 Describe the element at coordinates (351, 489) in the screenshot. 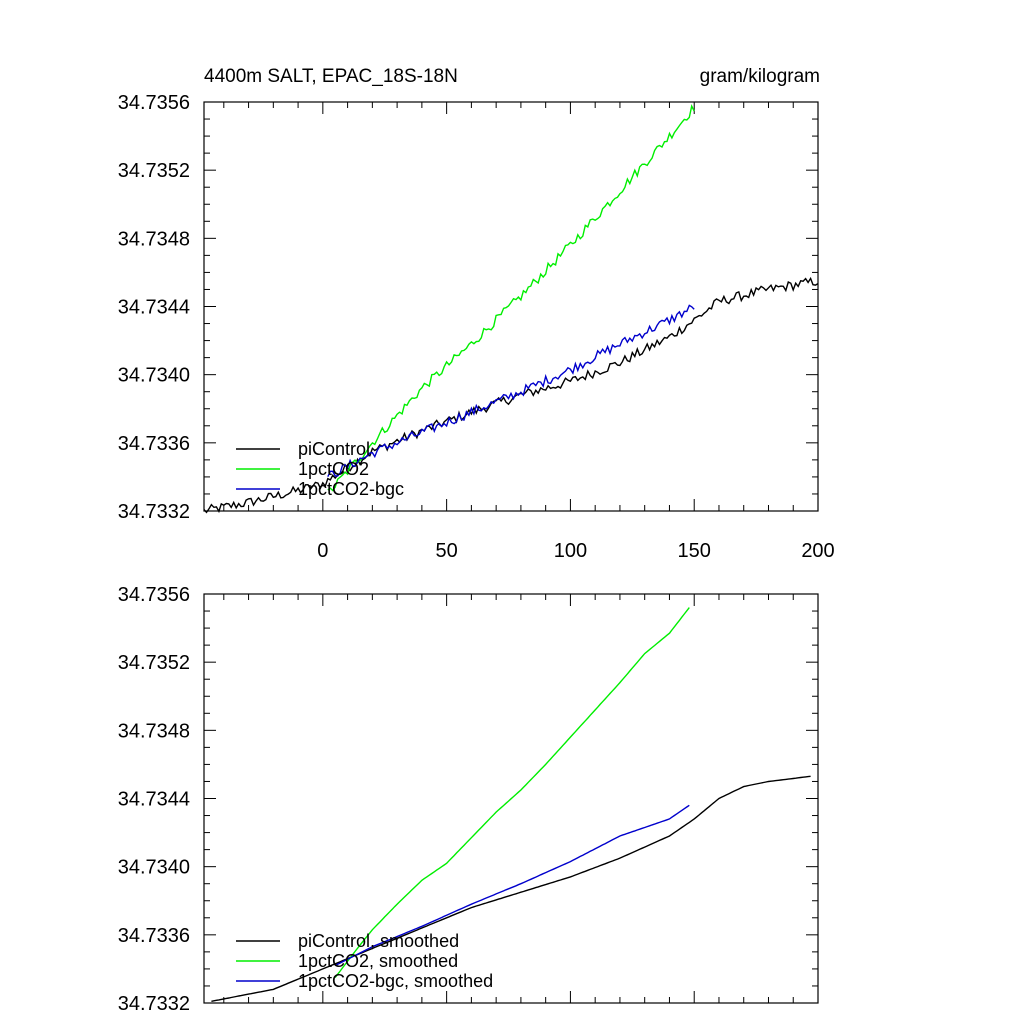

I see `legend-label: 1pctCO2-bgc` at that location.